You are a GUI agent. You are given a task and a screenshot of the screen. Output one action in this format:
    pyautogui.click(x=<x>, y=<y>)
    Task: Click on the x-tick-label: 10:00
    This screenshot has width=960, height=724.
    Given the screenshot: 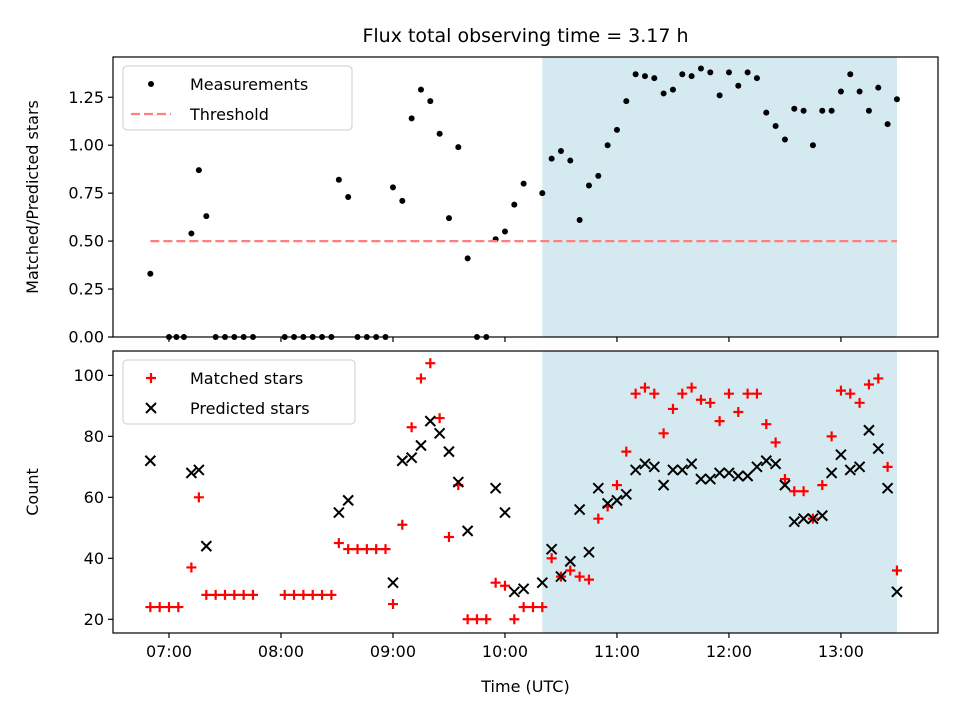 What is the action you would take?
    pyautogui.click(x=505, y=651)
    